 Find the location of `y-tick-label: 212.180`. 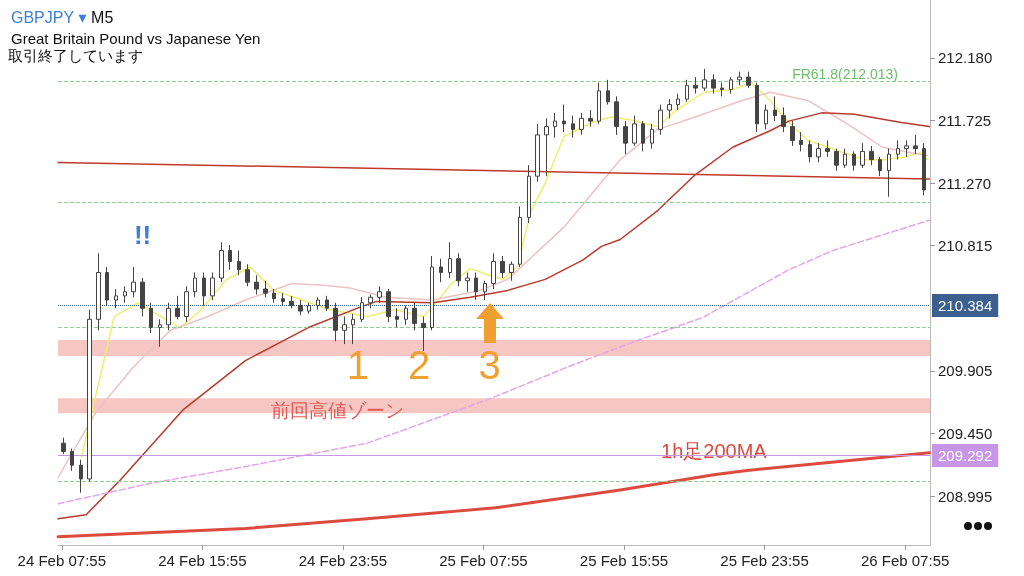

y-tick-label: 212.180 is located at coordinates (965, 58).